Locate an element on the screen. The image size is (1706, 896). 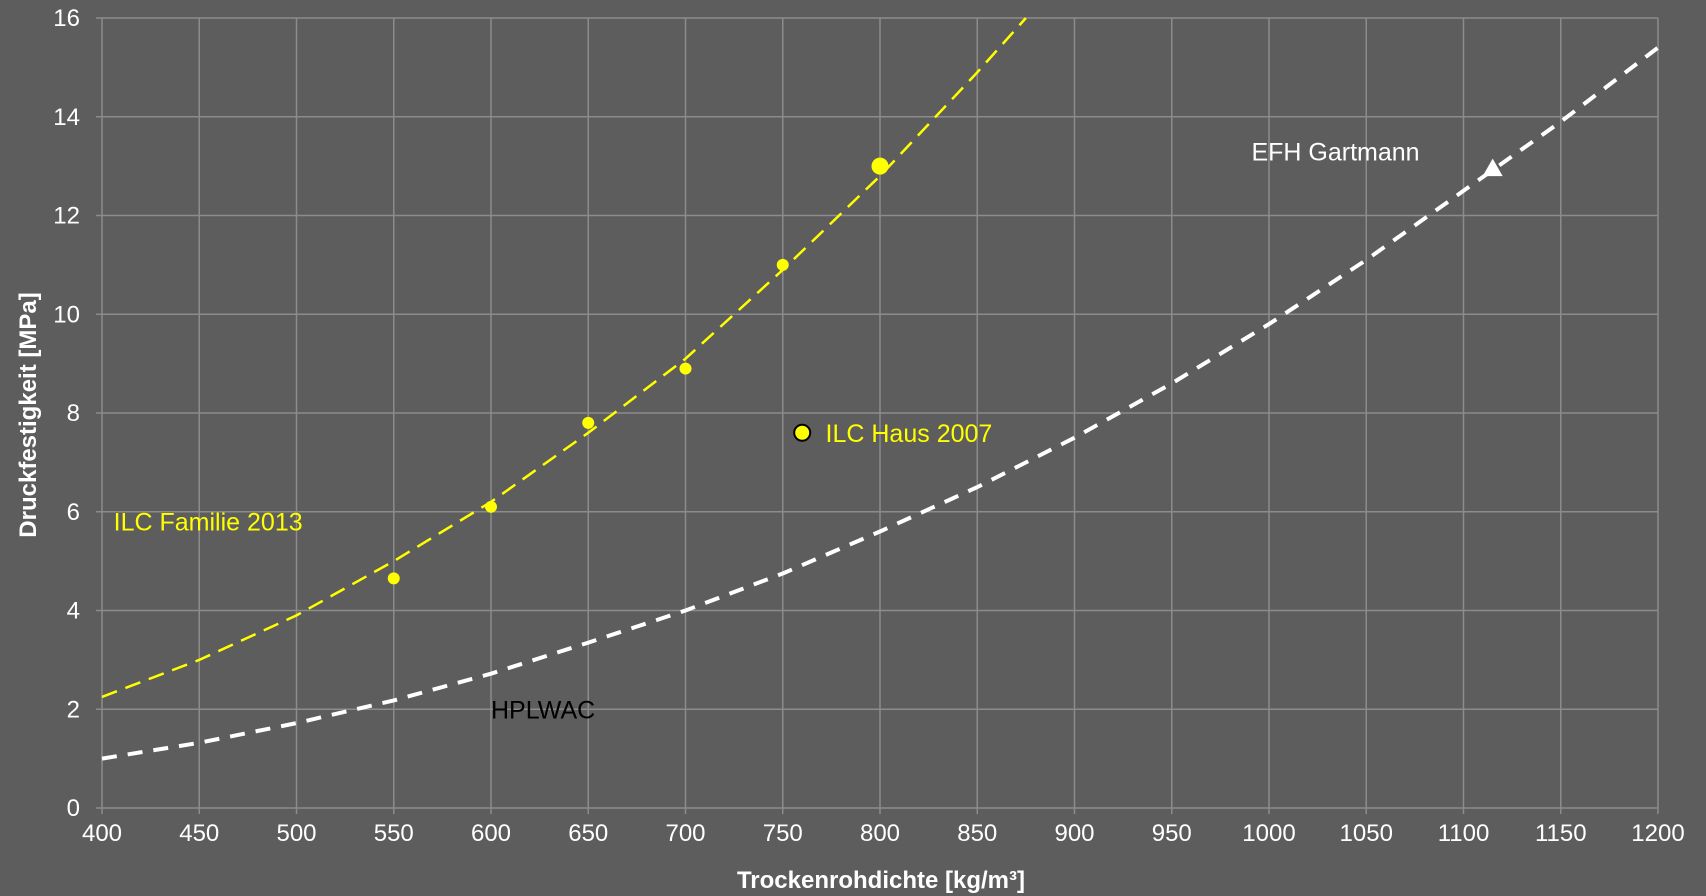
x-axis-title: Trockenrohdichte [kg/m³] is located at coordinates (881, 880).